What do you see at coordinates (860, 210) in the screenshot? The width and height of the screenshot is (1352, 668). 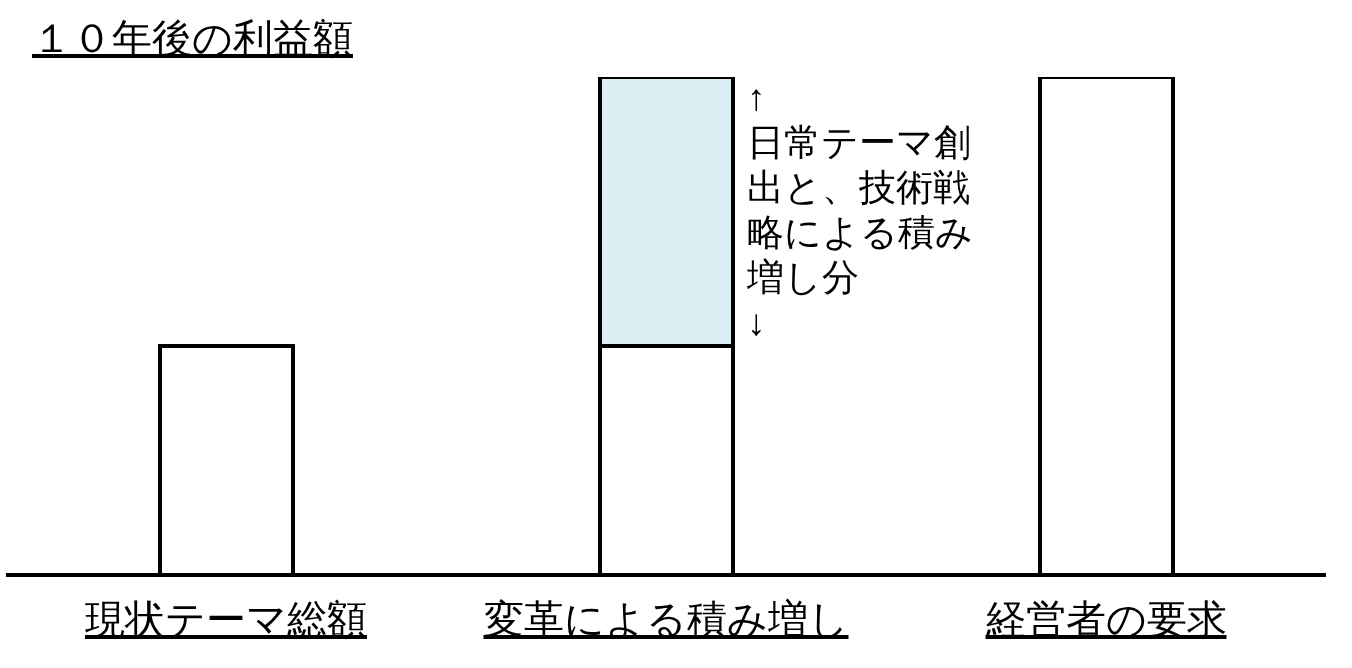 I see `annotation: 日常テーマ創出と、技術戦略による積み増し分` at bounding box center [860, 210].